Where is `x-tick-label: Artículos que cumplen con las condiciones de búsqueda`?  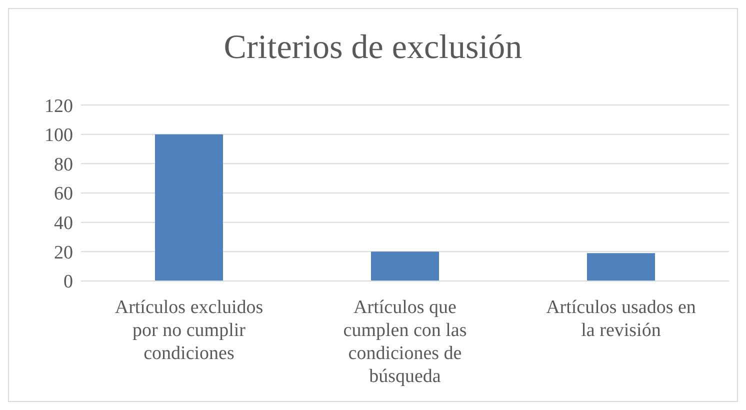 x-tick-label: Artículos que cumplen con las condiciones de búsqueda is located at coordinates (405, 342).